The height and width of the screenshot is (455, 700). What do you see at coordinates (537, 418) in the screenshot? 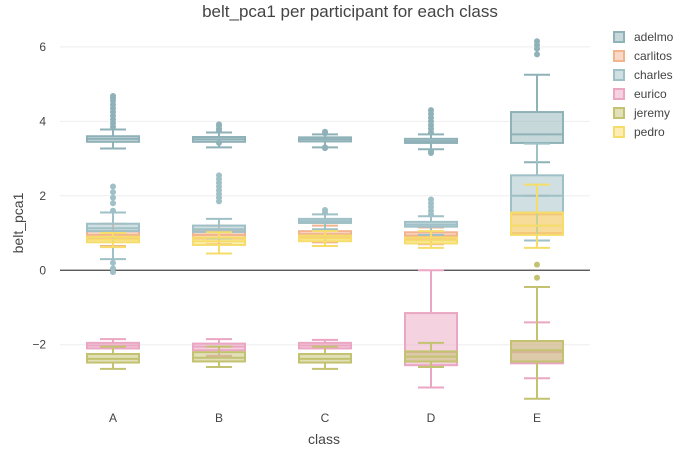
I see `x-tick-label: E` at bounding box center [537, 418].